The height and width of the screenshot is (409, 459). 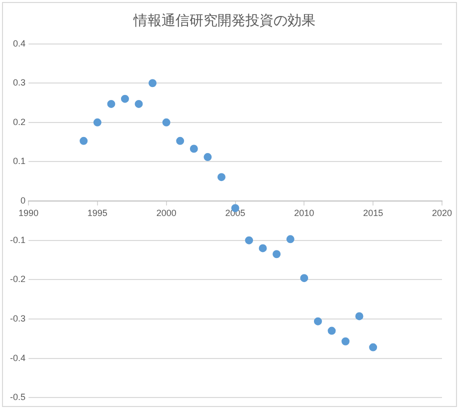 What do you see at coordinates (166, 213) in the screenshot?
I see `x-tick-label: 2000` at bounding box center [166, 213].